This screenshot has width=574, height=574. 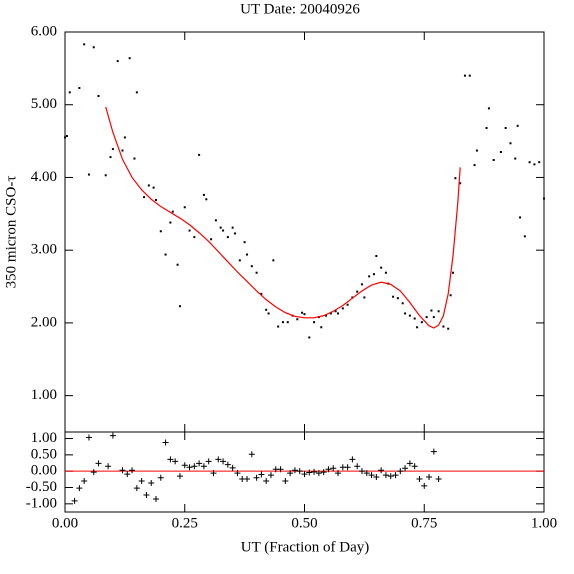 What do you see at coordinates (44, 104) in the screenshot?
I see `y-tick-label: 5.00` at bounding box center [44, 104].